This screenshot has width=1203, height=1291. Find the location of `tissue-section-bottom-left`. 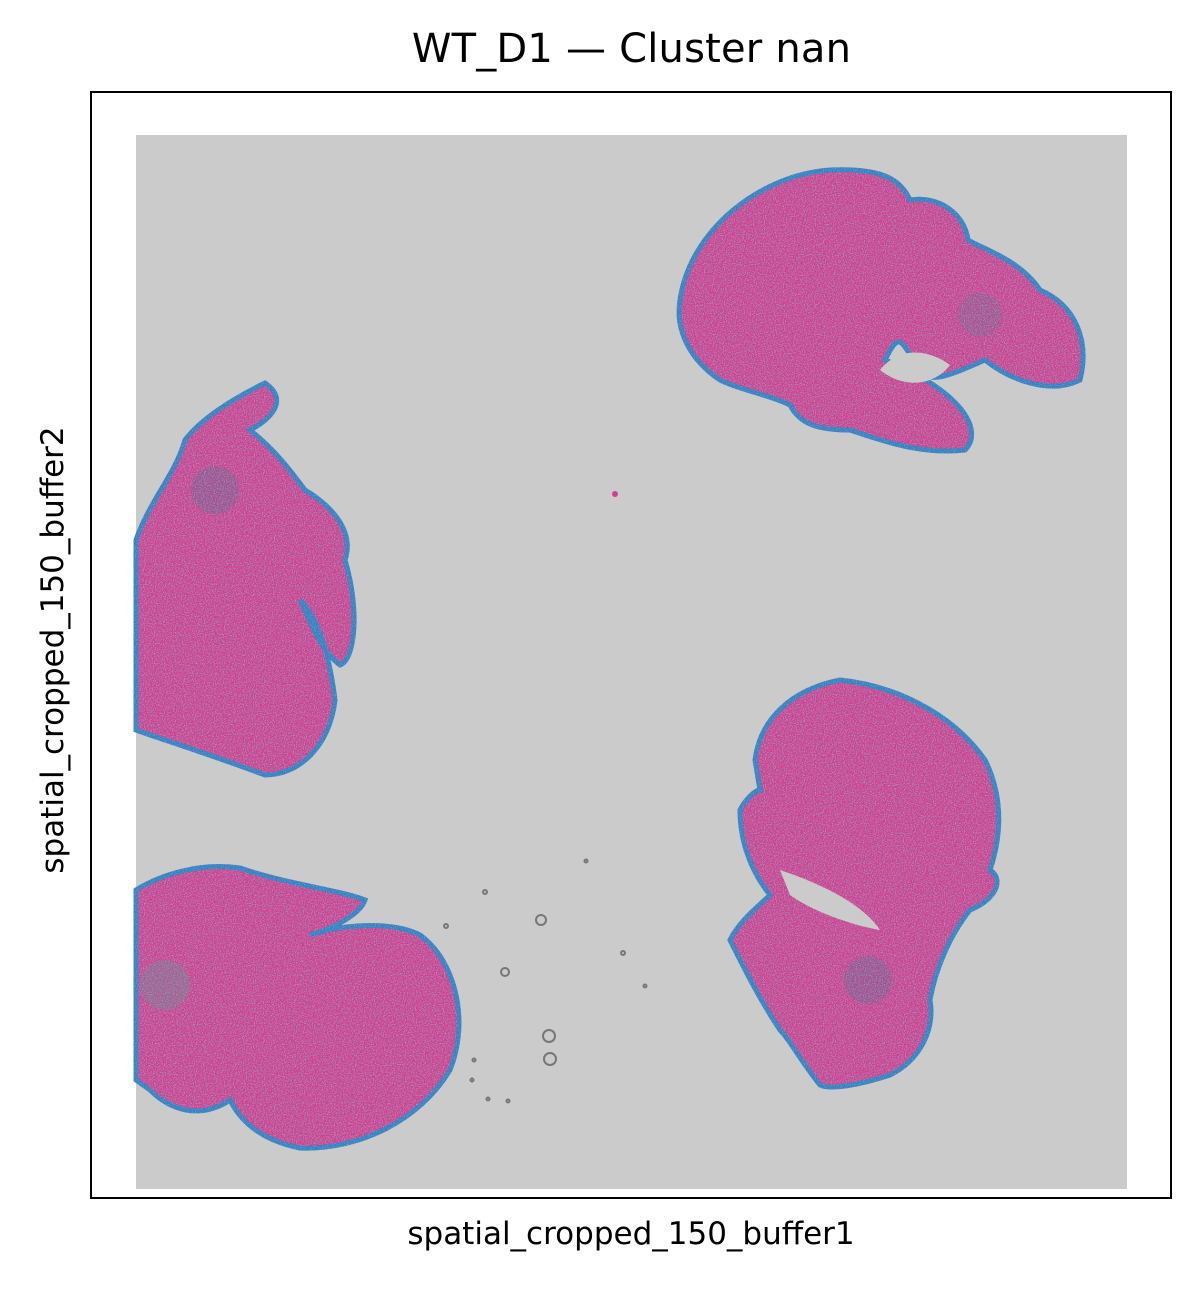

tissue-section-bottom-left is located at coordinates (297, 1007).